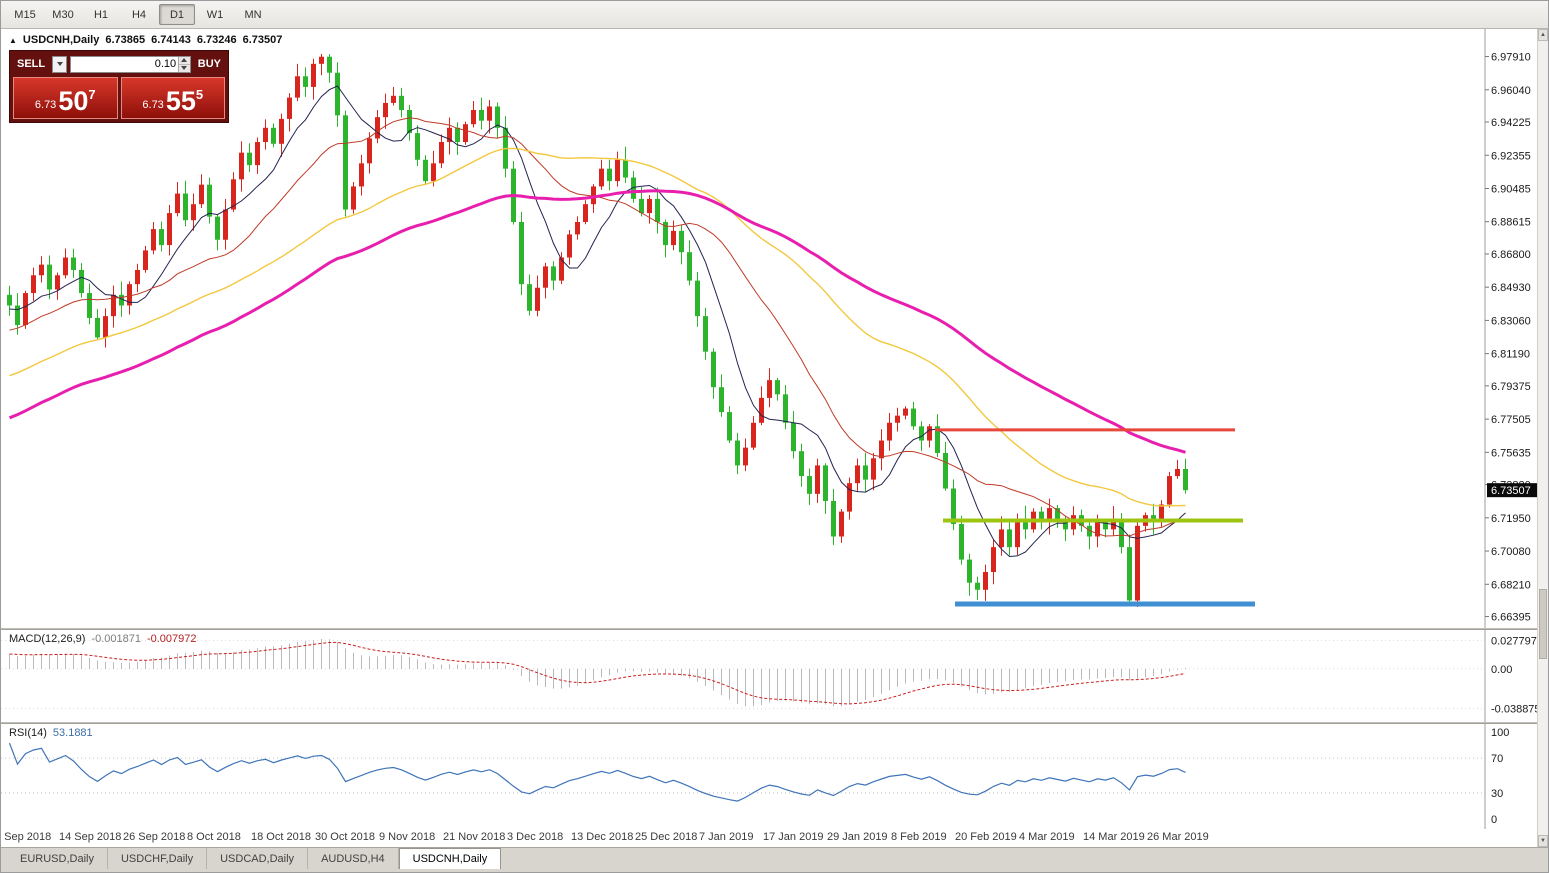 This screenshot has height=873, width=1549. I want to click on date-label: 4 Sep 2018, so click(26, 837).